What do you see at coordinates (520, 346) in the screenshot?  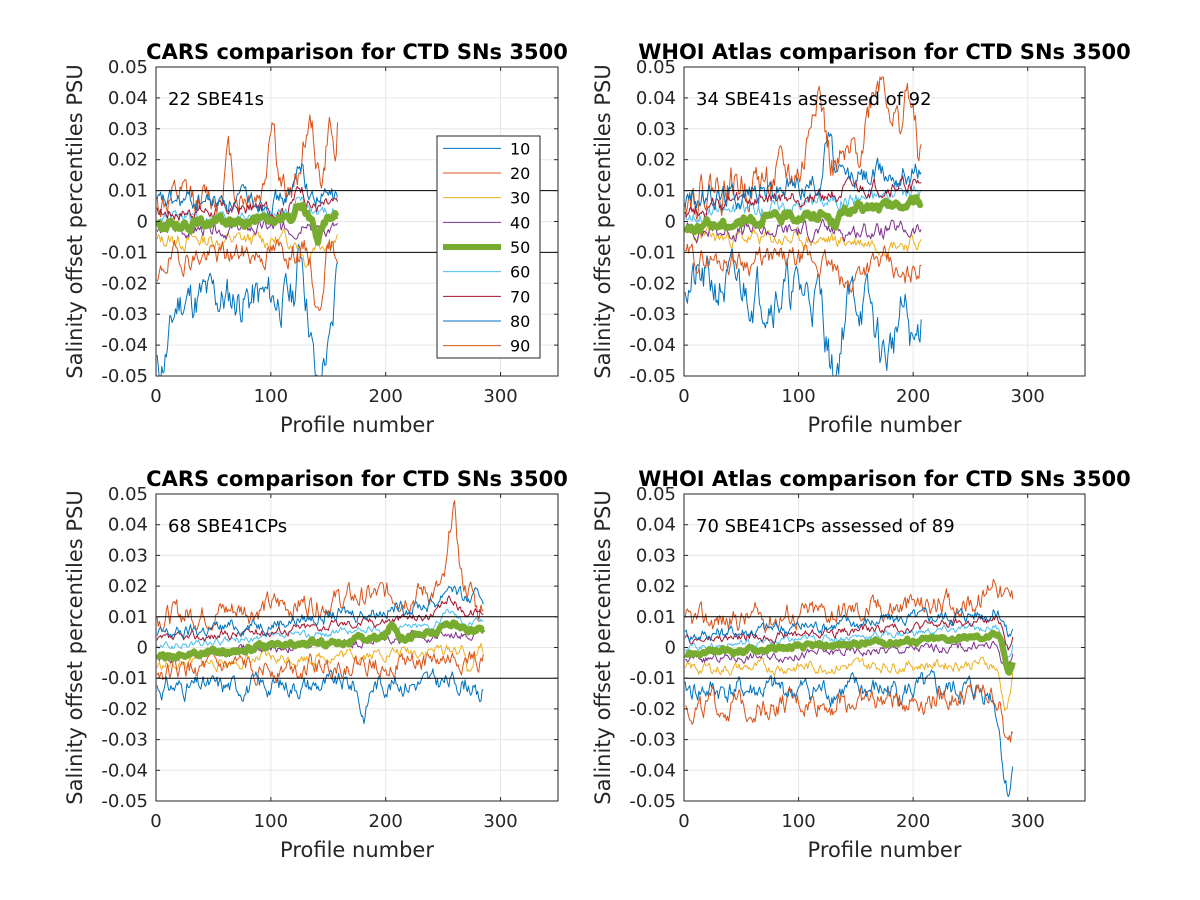 I see `legend-label-90: 90` at bounding box center [520, 346].